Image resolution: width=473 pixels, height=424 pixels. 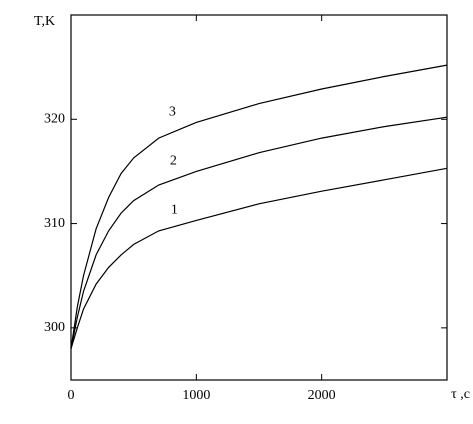 I want to click on x-tick-label: 1000, so click(x=196, y=395).